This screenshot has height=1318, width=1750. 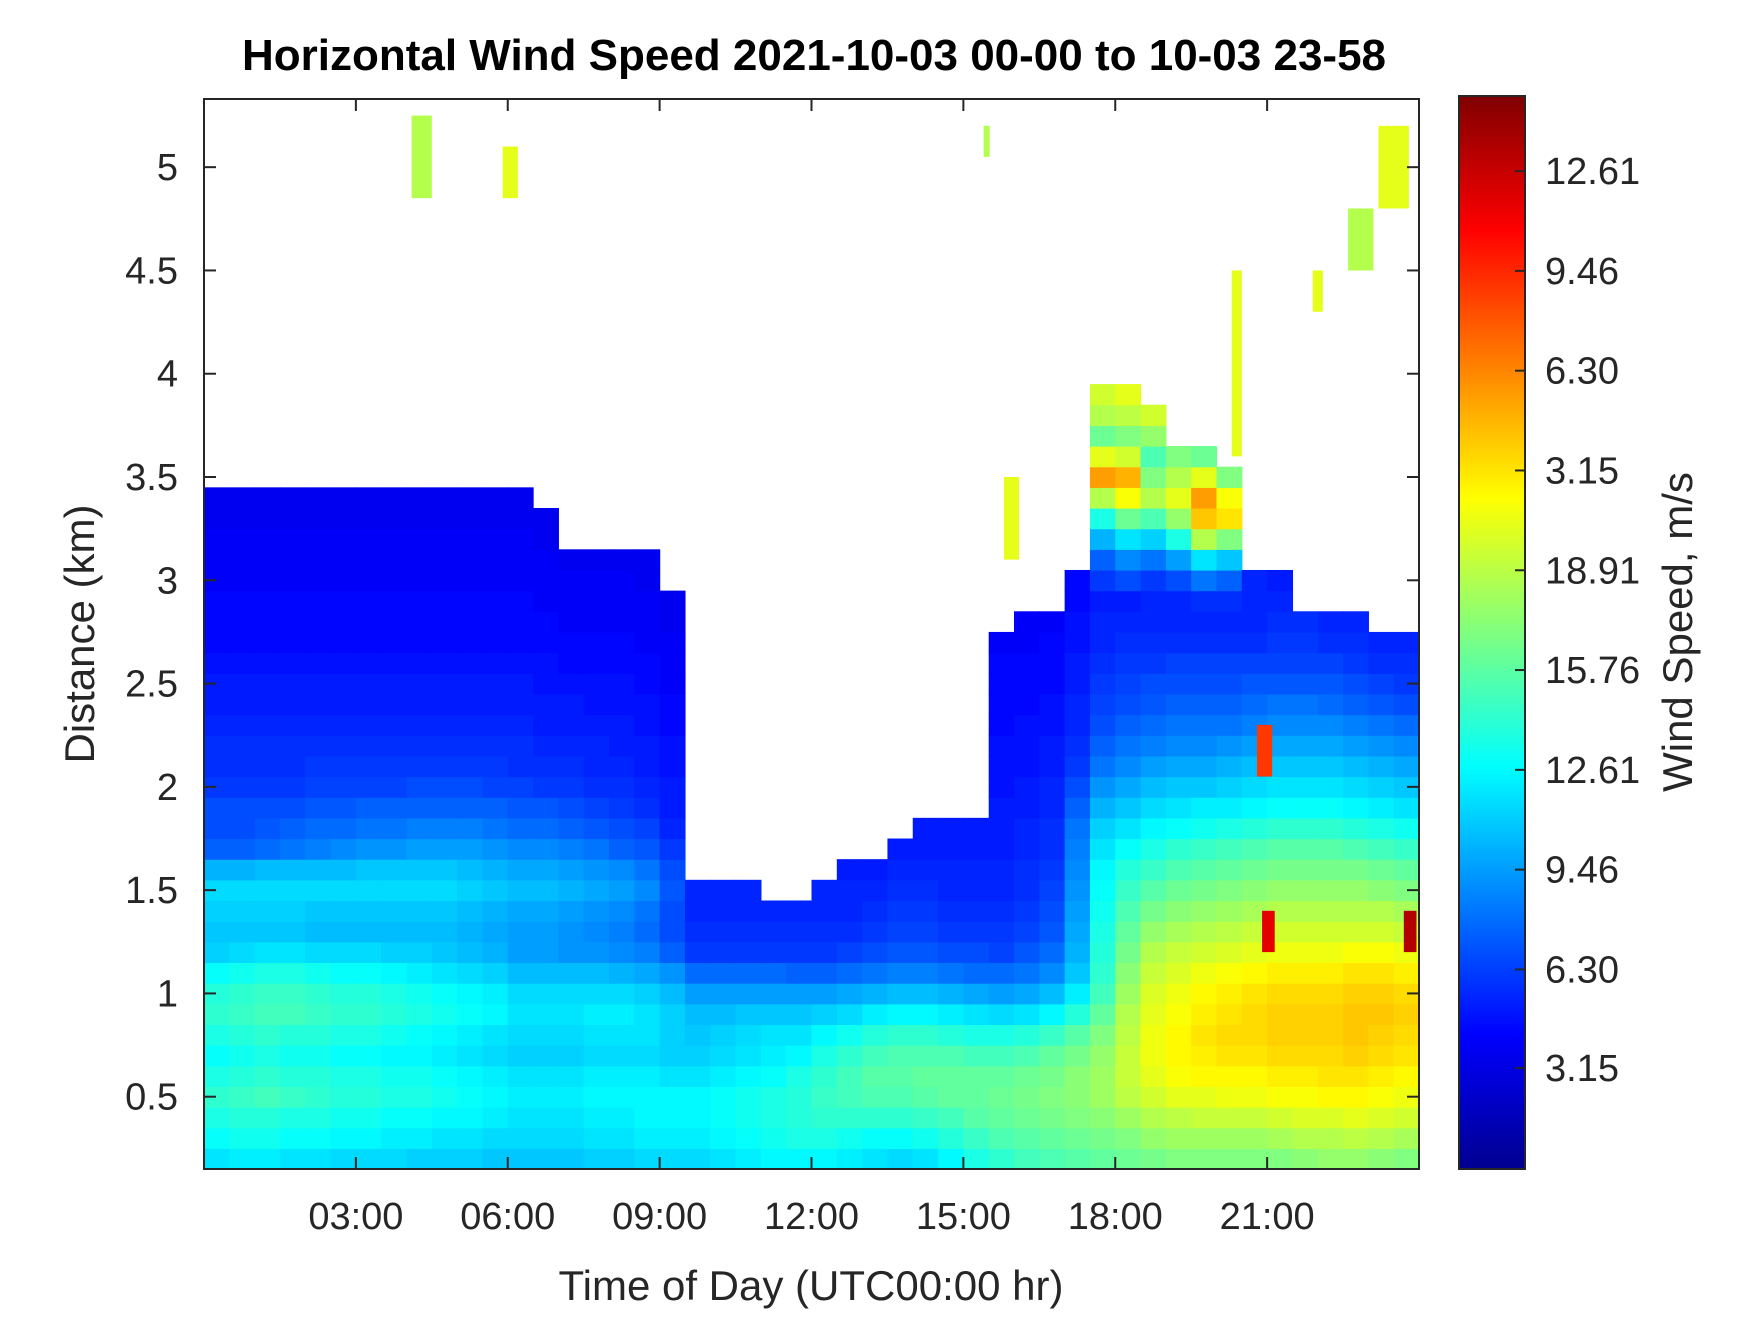 What do you see at coordinates (811, 1217) in the screenshot?
I see `x-tick-label: 12:00` at bounding box center [811, 1217].